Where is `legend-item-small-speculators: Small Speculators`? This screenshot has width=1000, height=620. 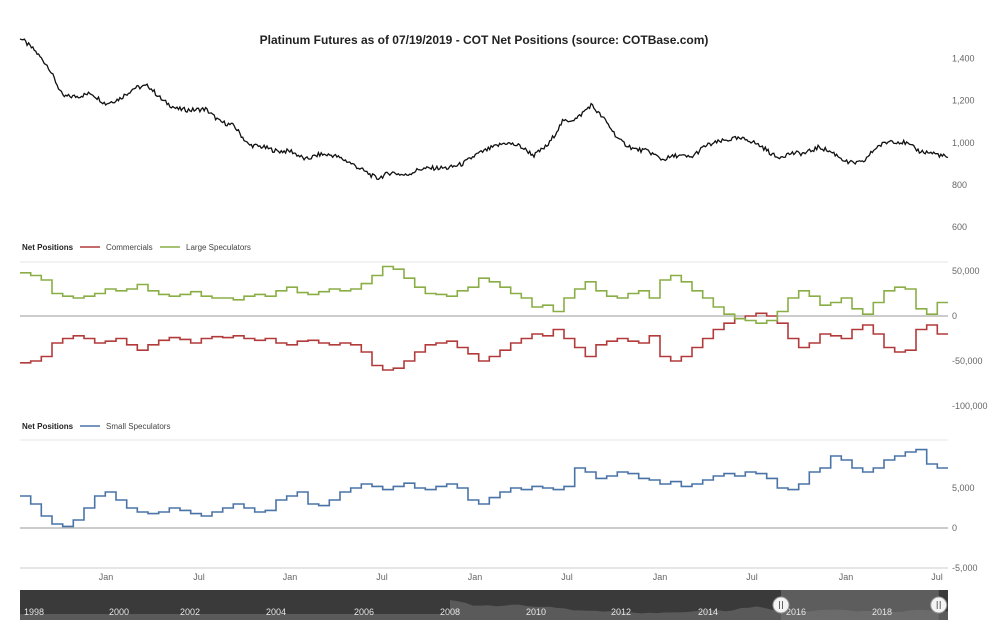
legend-item-small-speculators: Small Speculators is located at coordinates (138, 426).